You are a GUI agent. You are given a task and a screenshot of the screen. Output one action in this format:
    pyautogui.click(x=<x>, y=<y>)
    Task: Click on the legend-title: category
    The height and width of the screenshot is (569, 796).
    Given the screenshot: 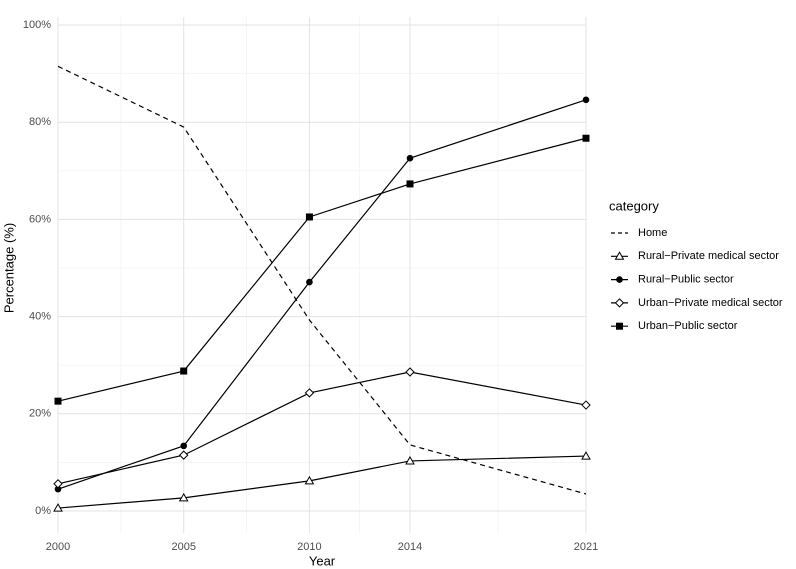 What is the action you would take?
    pyautogui.click(x=634, y=205)
    